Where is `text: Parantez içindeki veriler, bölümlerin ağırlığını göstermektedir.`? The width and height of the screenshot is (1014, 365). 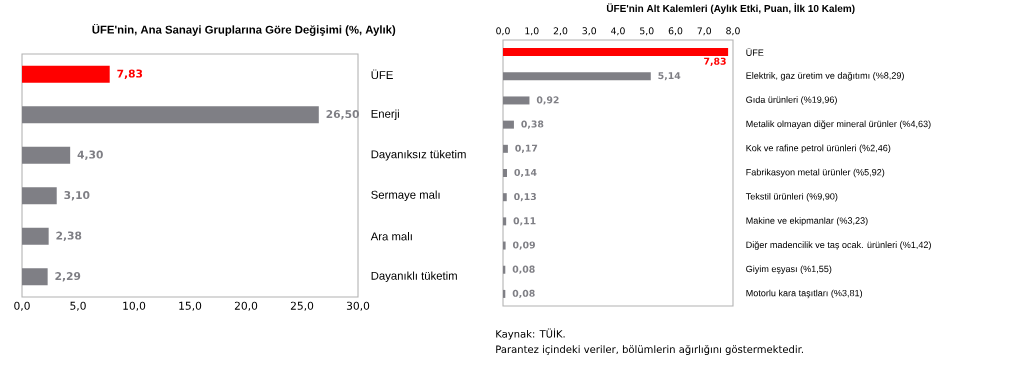 text: Parantez içindeki veriler, bölümlerin ağırlığını göstermektedir. is located at coordinates (649, 350).